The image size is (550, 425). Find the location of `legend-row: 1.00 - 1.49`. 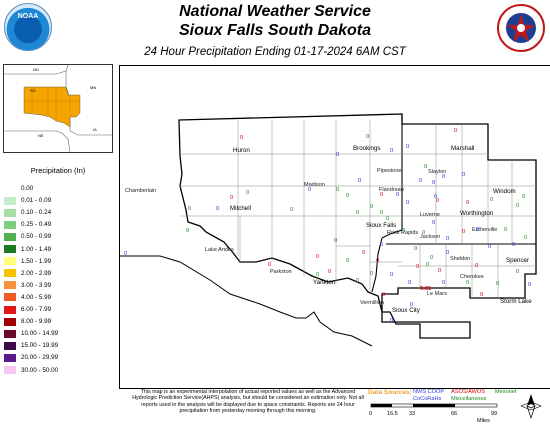

legend-row: 1.00 - 1.49 is located at coordinates (27, 249).